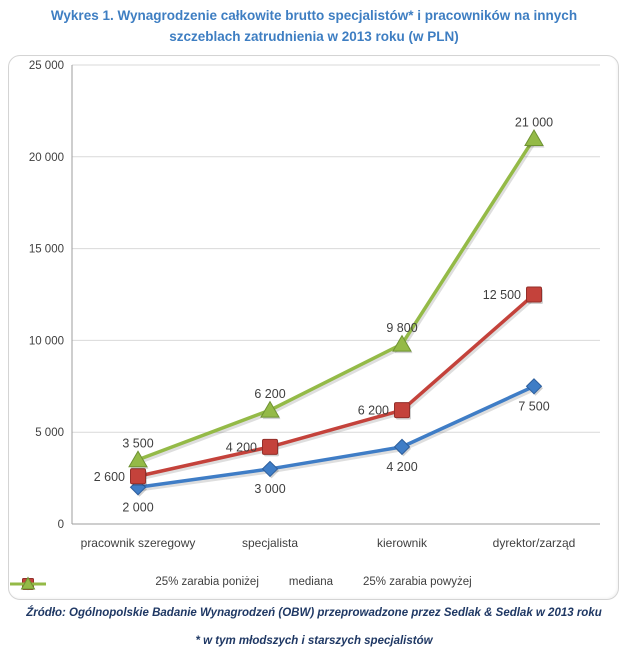 This screenshot has width=628, height=659. Describe the element at coordinates (401, 328) in the screenshot. I see `data-label-25-zarabia-powy-ej: 9 800` at that location.